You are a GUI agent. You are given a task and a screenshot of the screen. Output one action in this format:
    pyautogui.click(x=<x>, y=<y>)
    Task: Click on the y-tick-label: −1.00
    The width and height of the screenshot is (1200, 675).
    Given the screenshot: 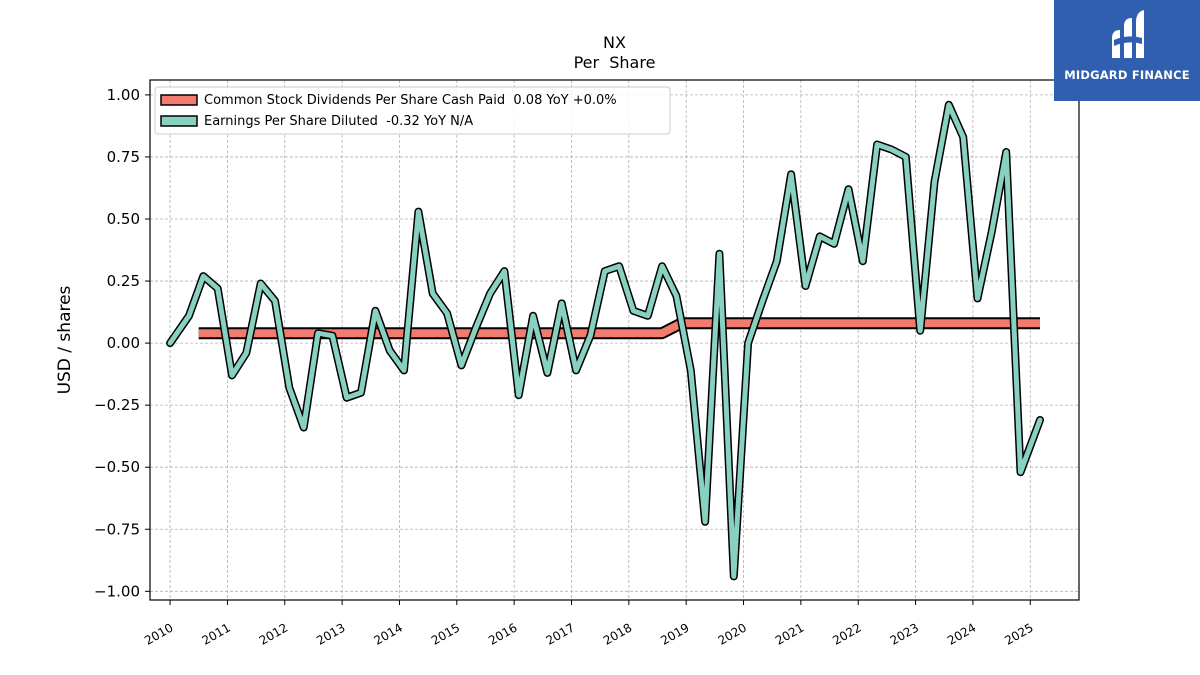 What is the action you would take?
    pyautogui.click(x=117, y=591)
    